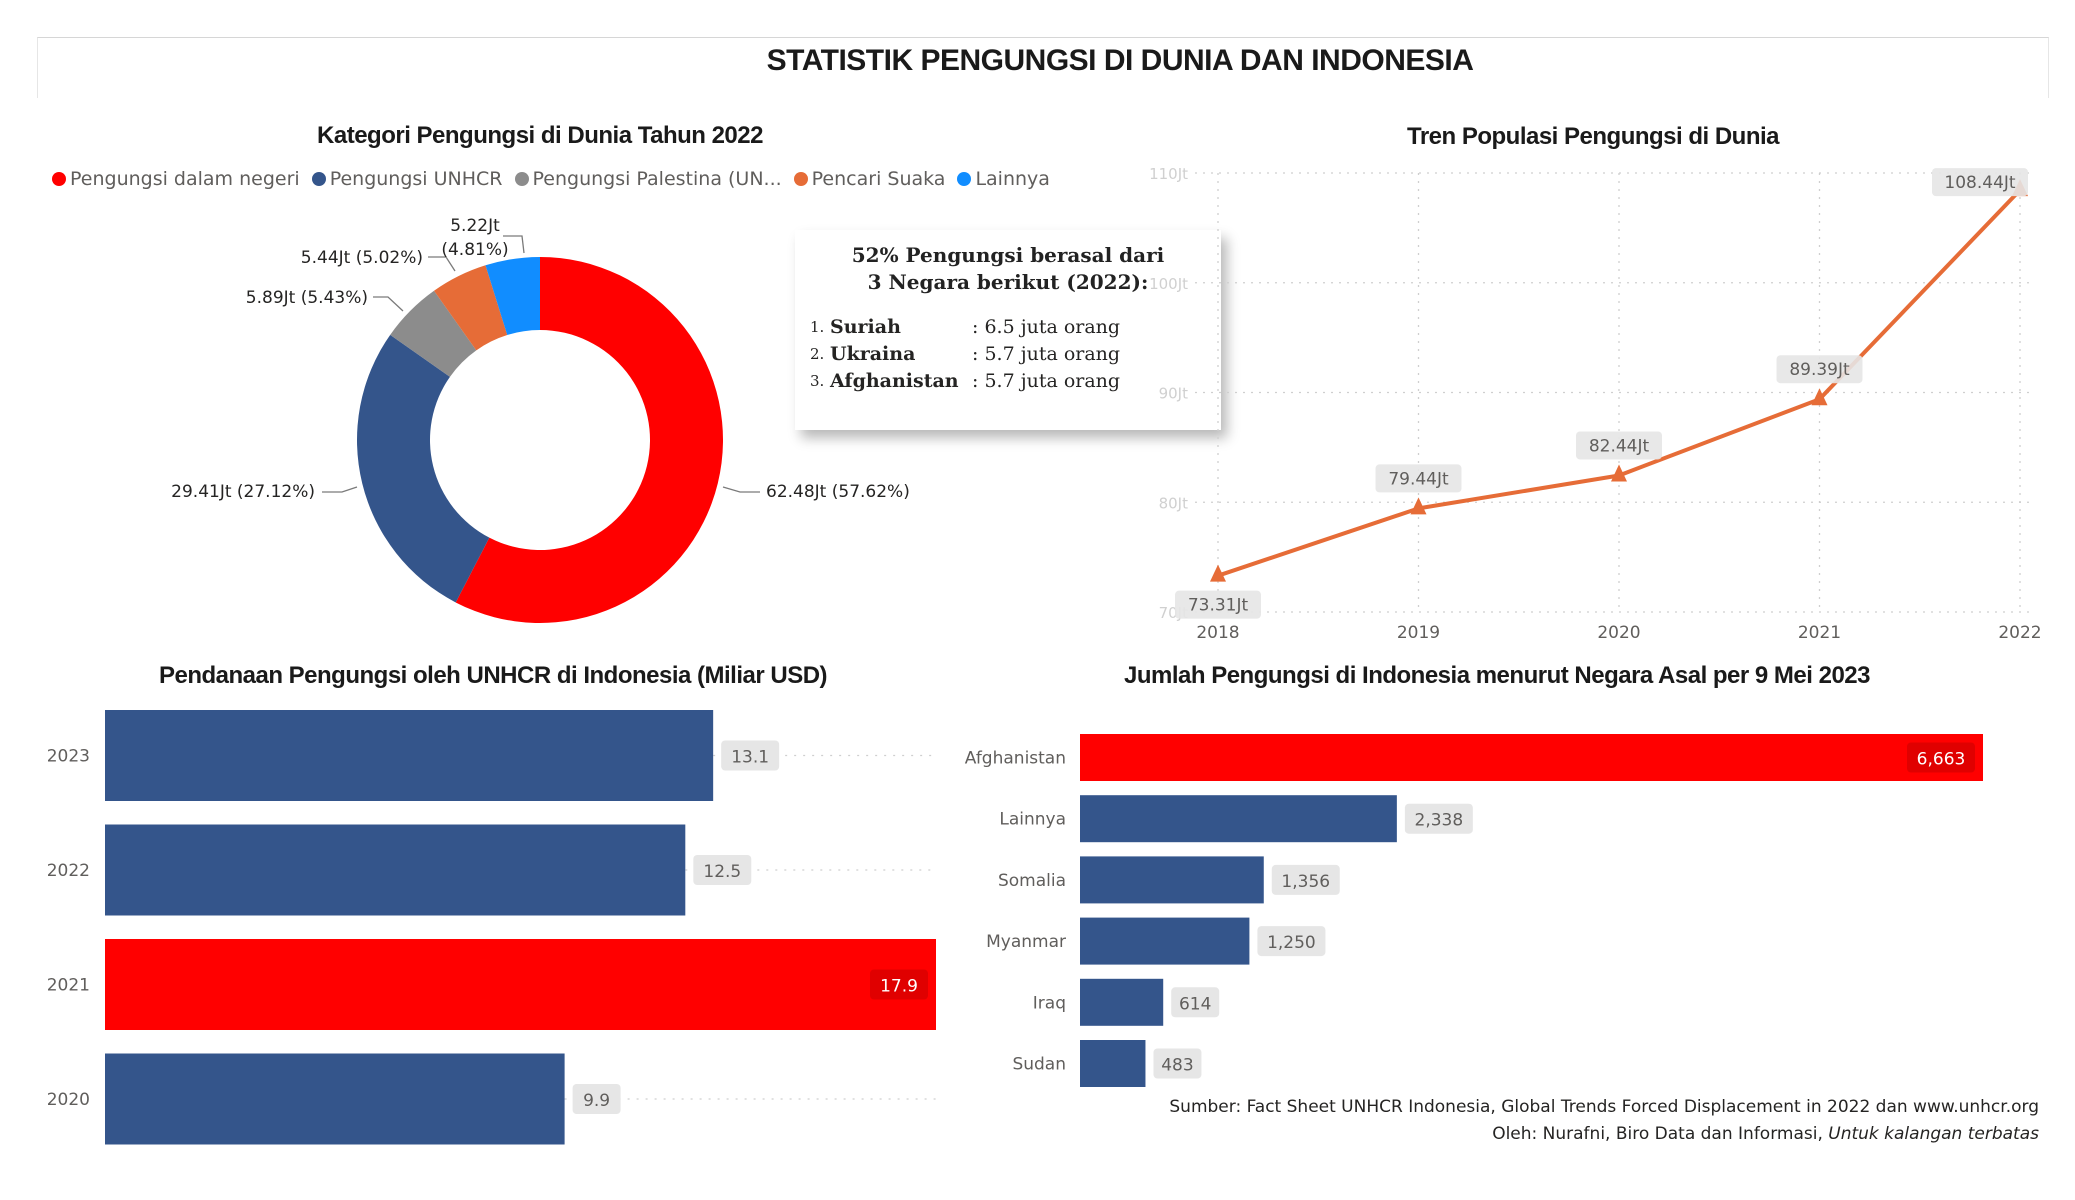 This screenshot has width=2075, height=1200. Describe the element at coordinates (68, 757) in the screenshot. I see `category-label: 2023` at that location.